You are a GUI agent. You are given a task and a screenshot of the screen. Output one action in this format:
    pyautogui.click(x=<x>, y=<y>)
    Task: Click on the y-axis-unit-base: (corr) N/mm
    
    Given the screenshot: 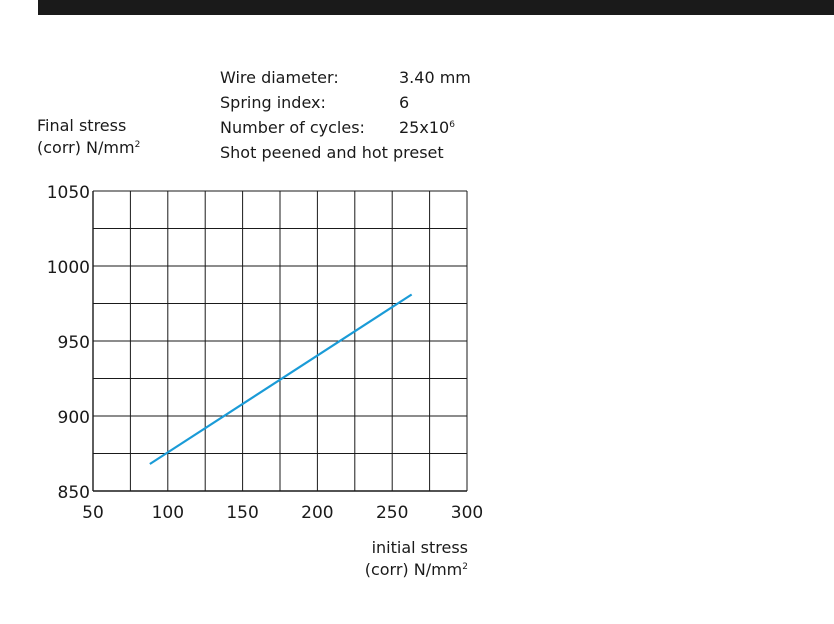 What is the action you would take?
    pyautogui.click(x=86, y=147)
    